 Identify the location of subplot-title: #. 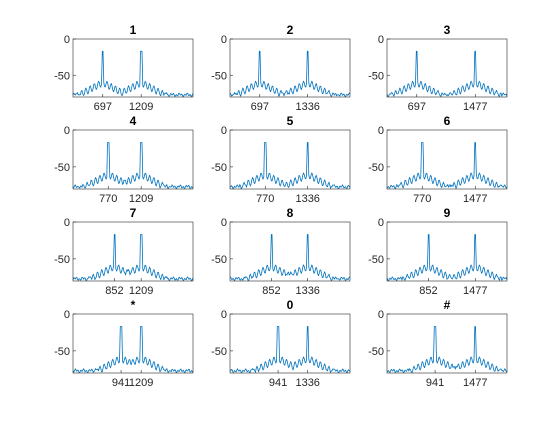
(447, 305).